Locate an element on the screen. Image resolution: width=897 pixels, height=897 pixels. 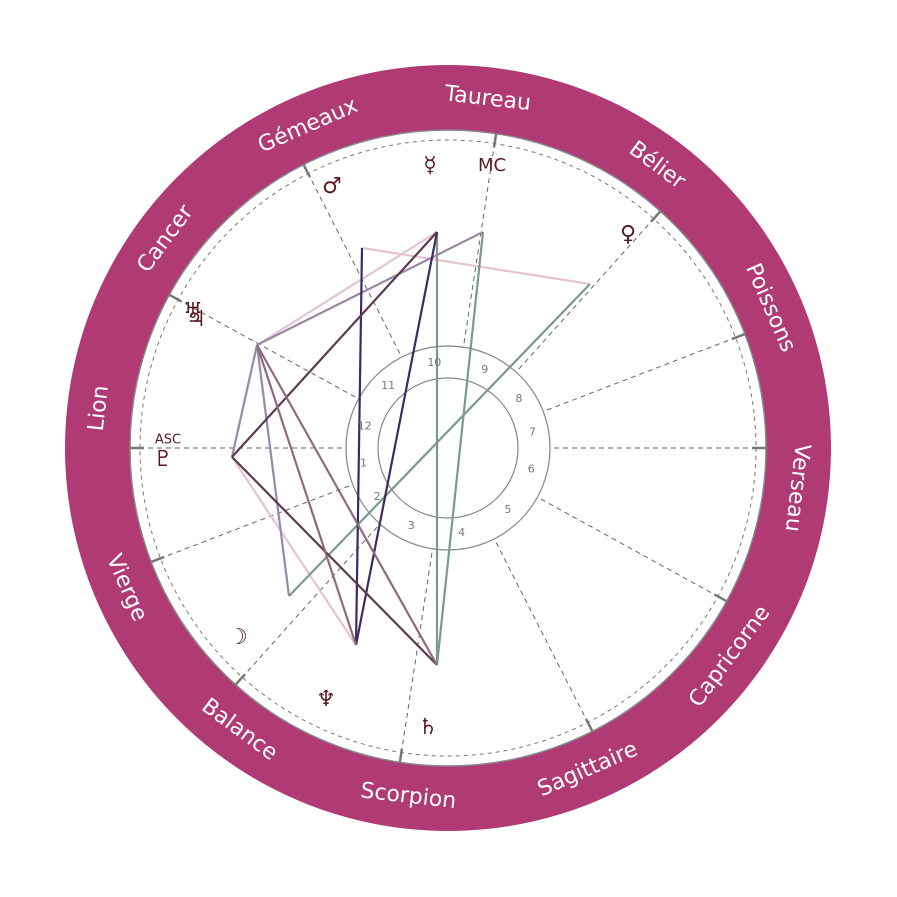
house-ring-inner is located at coordinates (448, 448).